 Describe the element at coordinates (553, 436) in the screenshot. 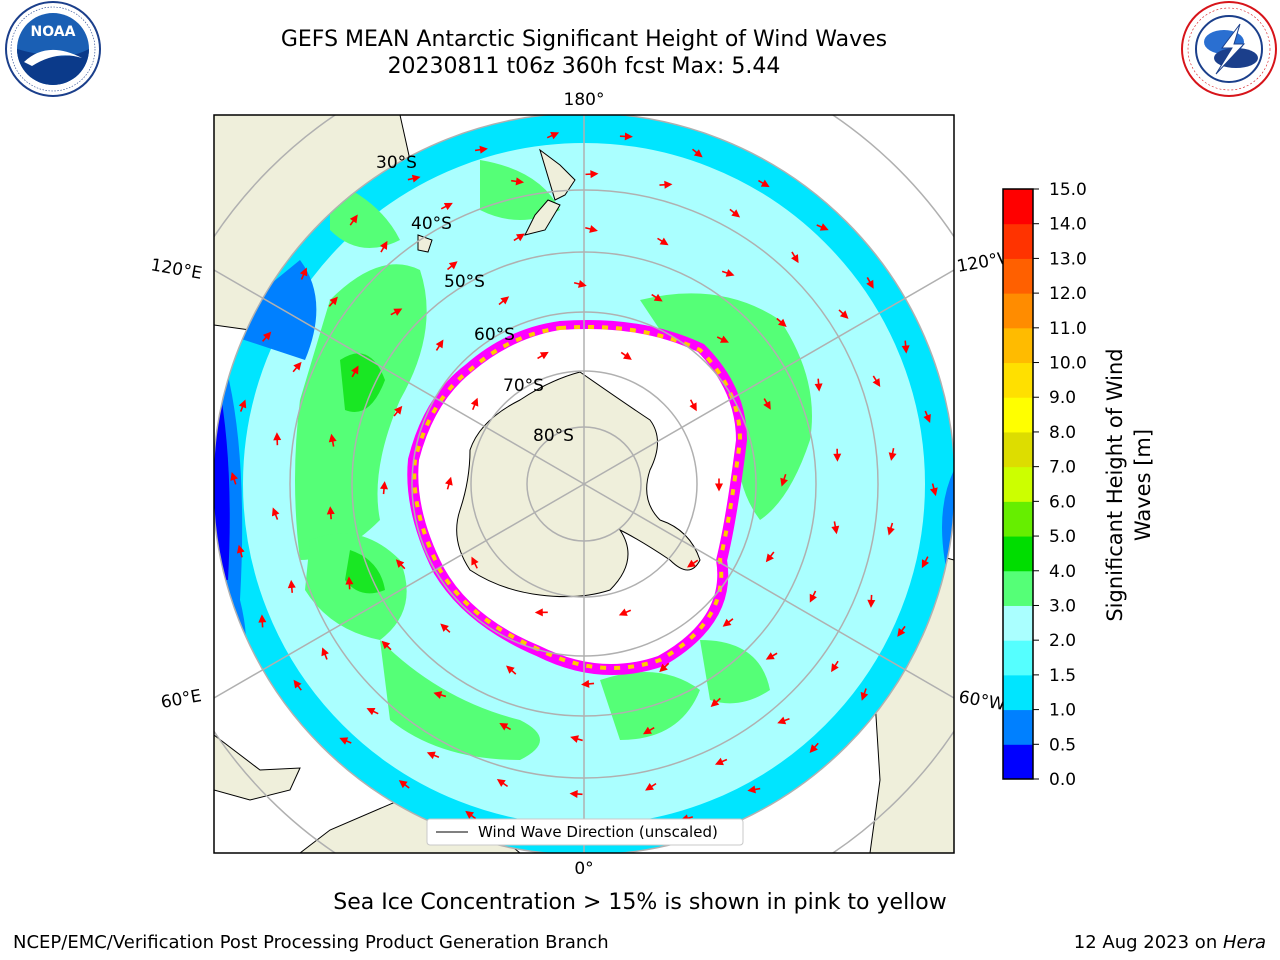

I see `lat-label-80s: 80°S` at that location.